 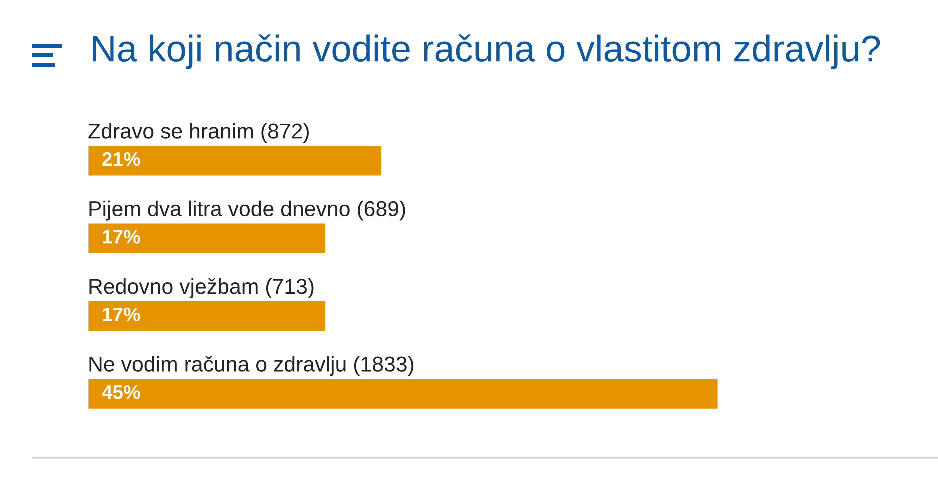 What do you see at coordinates (486, 52) in the screenshot?
I see `chart-title: Na koji način vodite računa o vlastitom zdravlju?` at bounding box center [486, 52].